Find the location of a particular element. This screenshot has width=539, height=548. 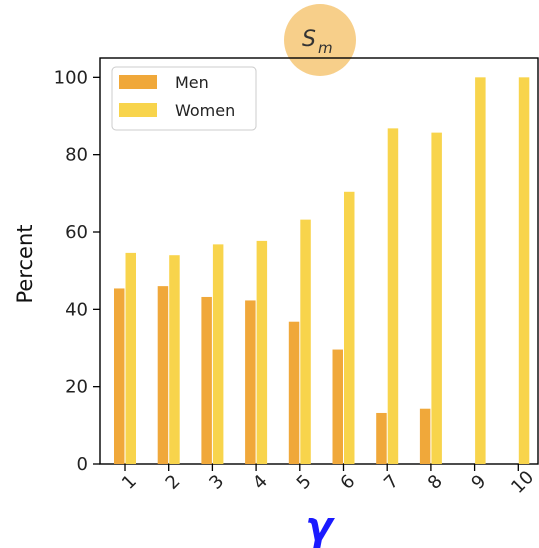

legend-swatch-women is located at coordinates (138, 110).